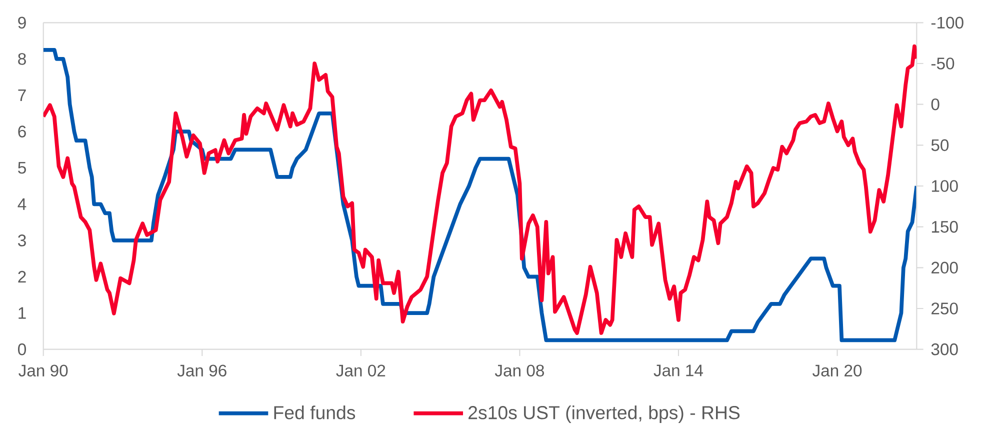 This screenshot has height=426, width=982. Describe the element at coordinates (201, 370) in the screenshot. I see `x-tick-label: Jan 96` at that location.